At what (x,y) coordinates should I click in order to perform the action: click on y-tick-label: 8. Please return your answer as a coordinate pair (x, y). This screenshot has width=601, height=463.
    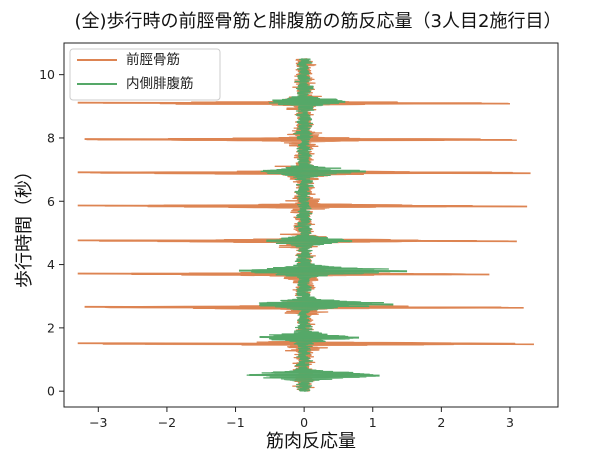
    Looking at the image, I should click on (51, 137).